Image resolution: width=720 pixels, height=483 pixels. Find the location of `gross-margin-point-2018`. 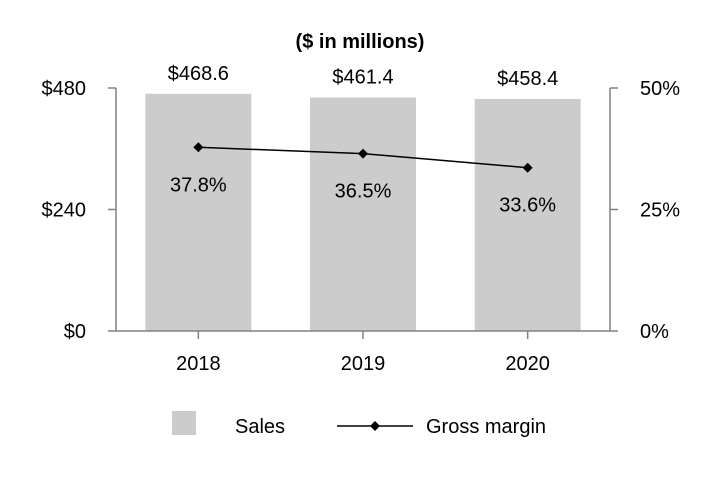

gross-margin-point-2018 is located at coordinates (198, 147).